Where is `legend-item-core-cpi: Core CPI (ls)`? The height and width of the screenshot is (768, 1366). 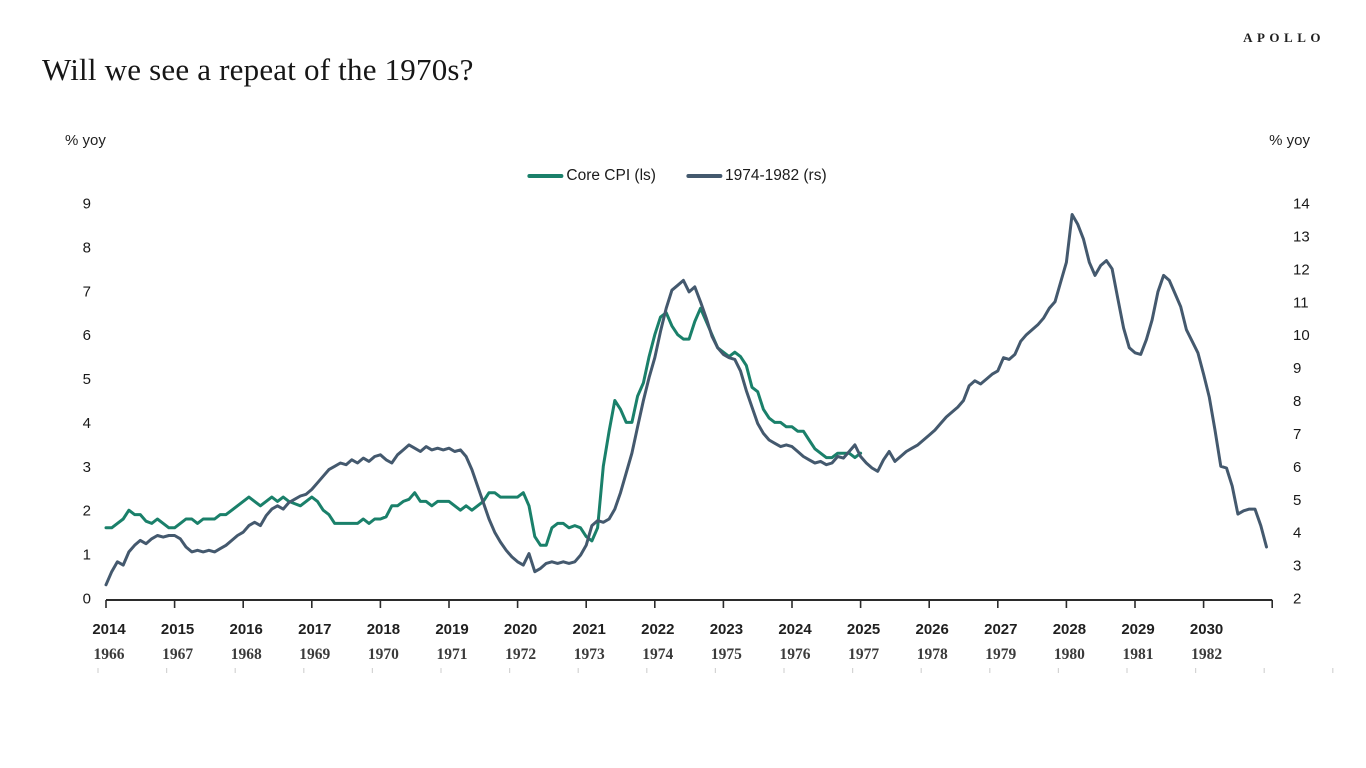
legend-item-core-cpi: Core CPI (ls) is located at coordinates (591, 176).